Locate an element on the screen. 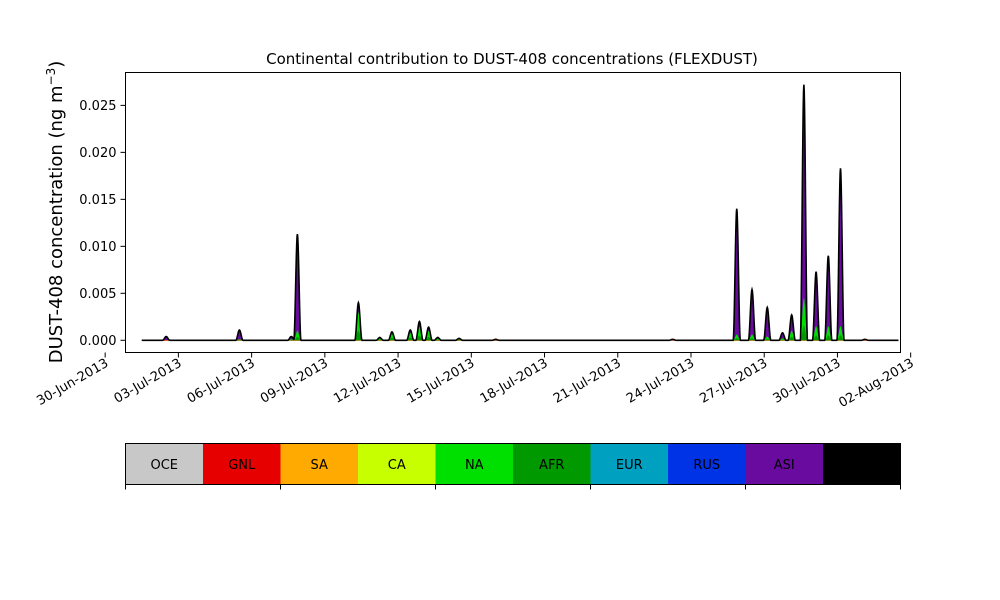  x-tick-label: 27-Jul-2013 is located at coordinates (733, 381).